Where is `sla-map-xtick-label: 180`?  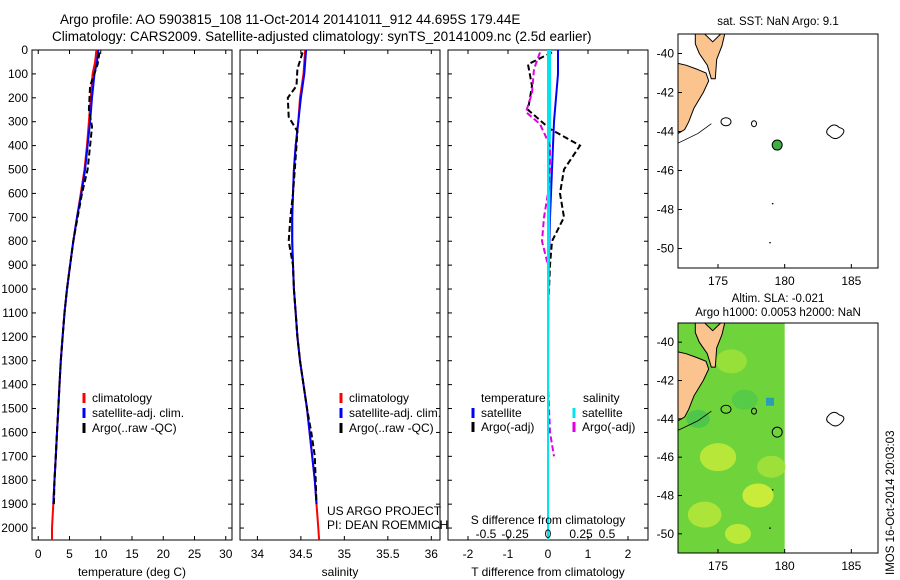
sla-map-xtick-label: 180 is located at coordinates (785, 566).